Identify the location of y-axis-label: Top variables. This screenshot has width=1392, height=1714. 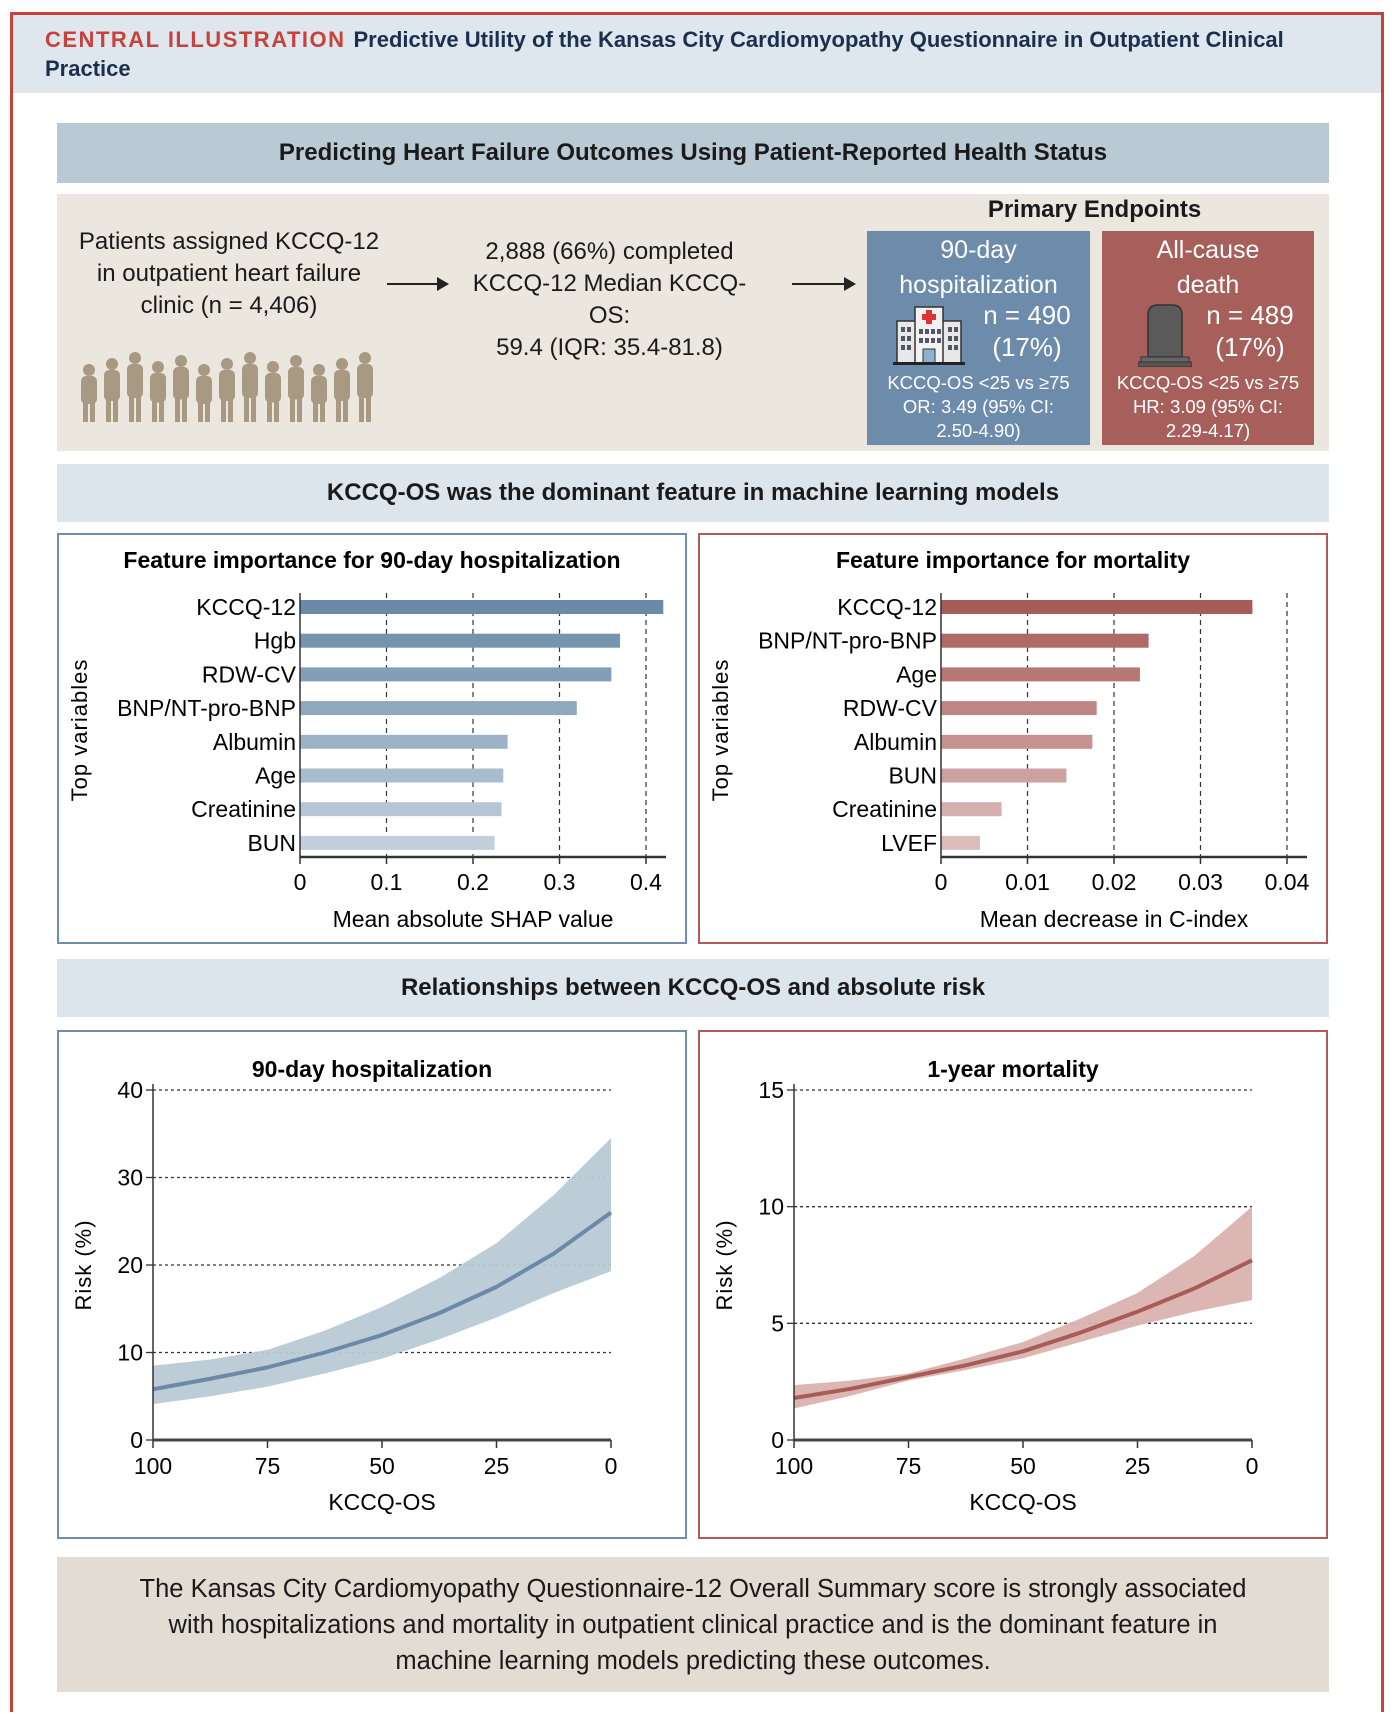
(720, 730).